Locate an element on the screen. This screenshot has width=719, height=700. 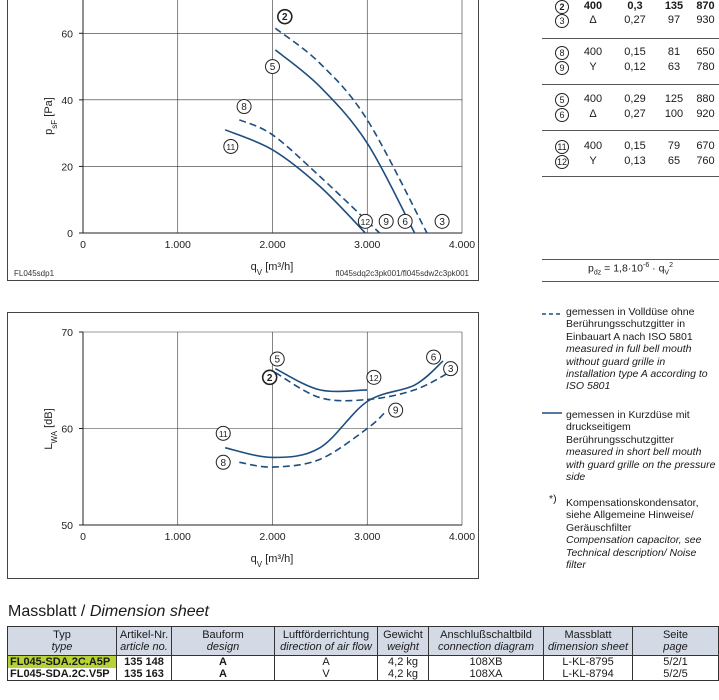
col-weight: Gewicht weight is located at coordinates (403, 641).